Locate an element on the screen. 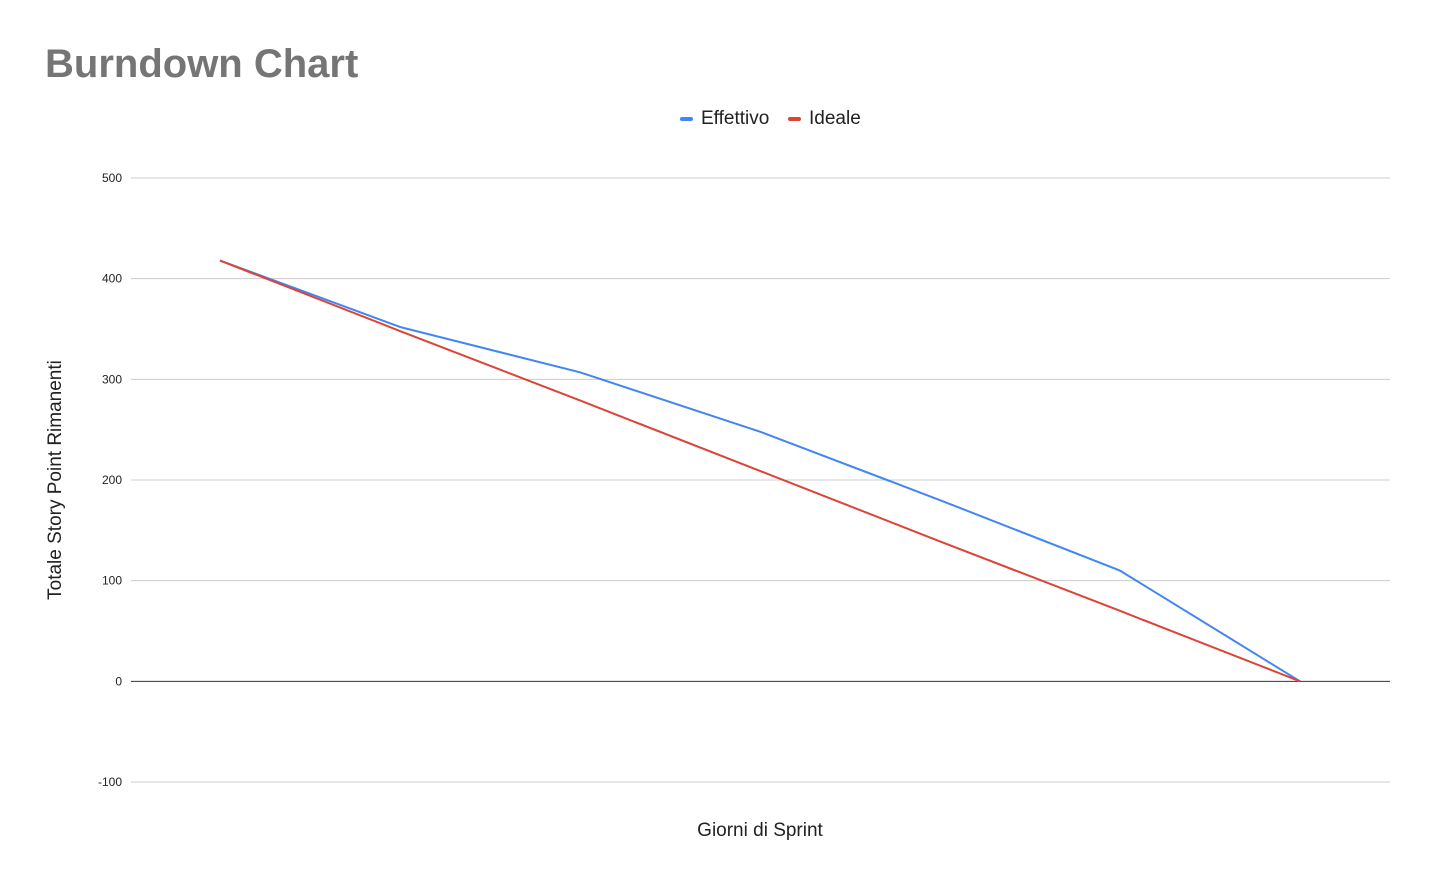 Image resolution: width=1435 pixels, height=888 pixels. x-axis-title: Giorni di Sprint is located at coordinates (760, 830).